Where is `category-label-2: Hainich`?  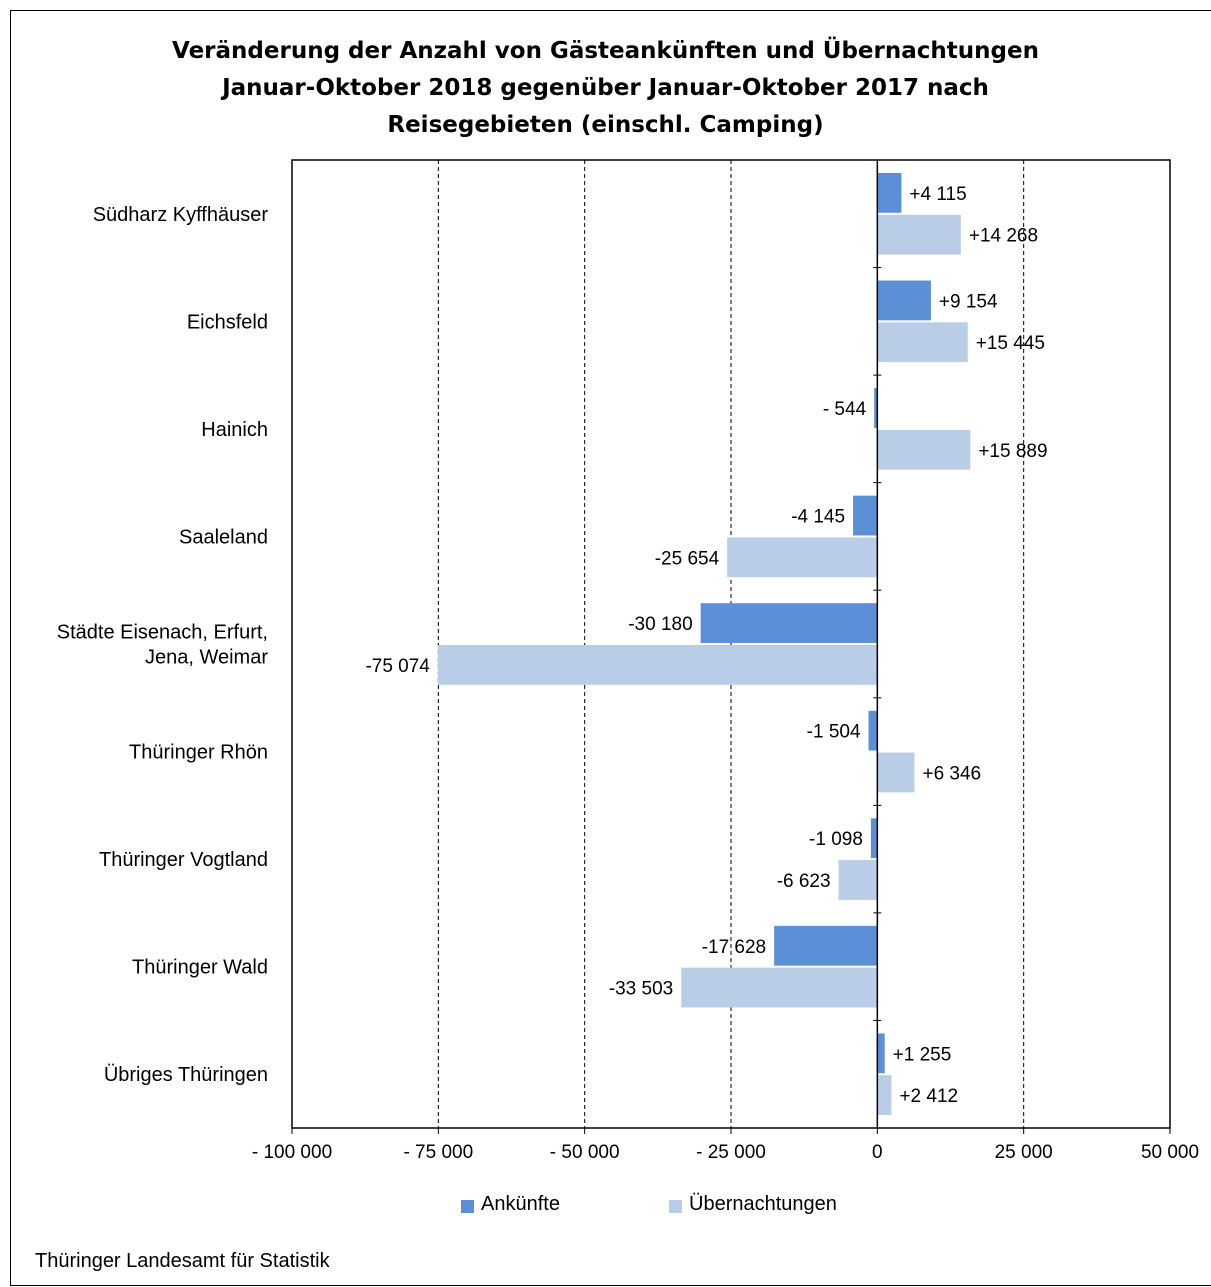
category-label-2: Hainich is located at coordinates (234, 430).